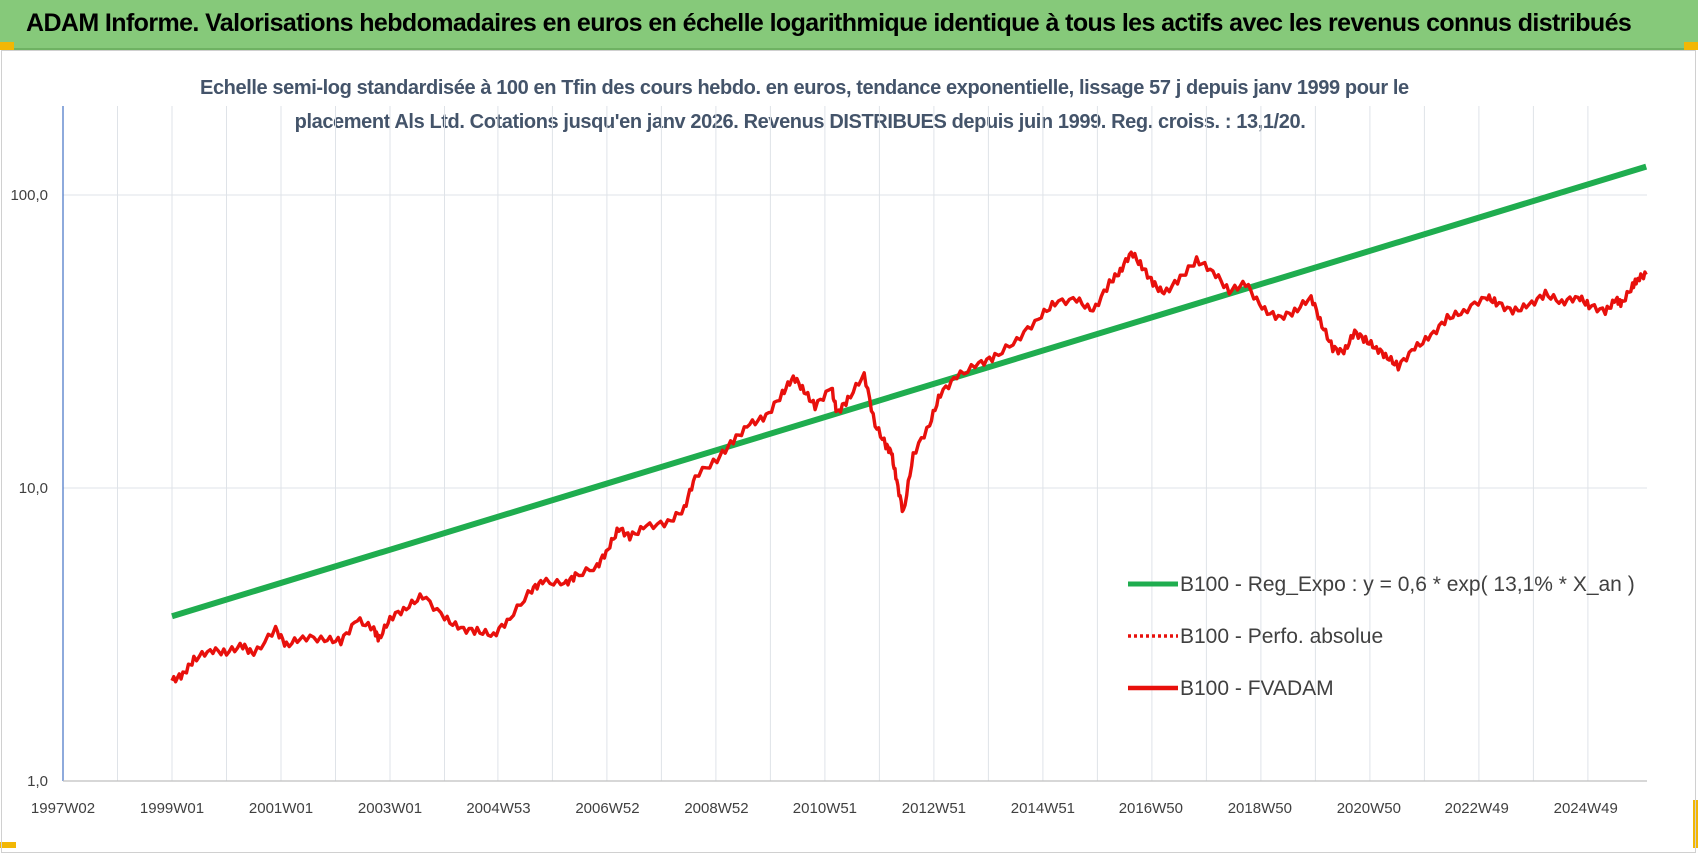 This screenshot has width=1698, height=855. I want to click on x-tick-label: 2003W01, so click(390, 808).